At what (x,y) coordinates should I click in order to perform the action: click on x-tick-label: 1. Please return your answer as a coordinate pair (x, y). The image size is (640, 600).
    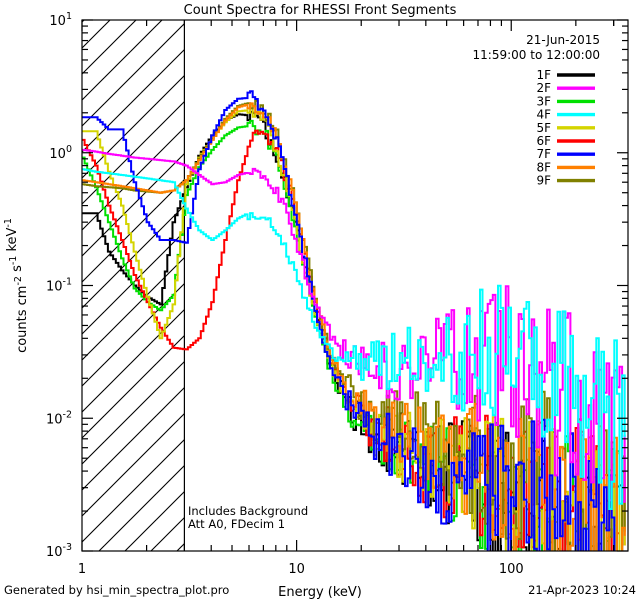
    Looking at the image, I should click on (82, 569).